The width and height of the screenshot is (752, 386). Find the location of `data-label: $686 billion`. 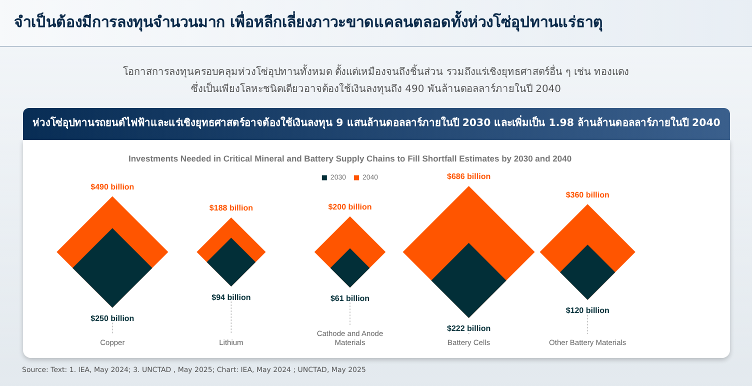

data-label: $686 billion is located at coordinates (469, 177).